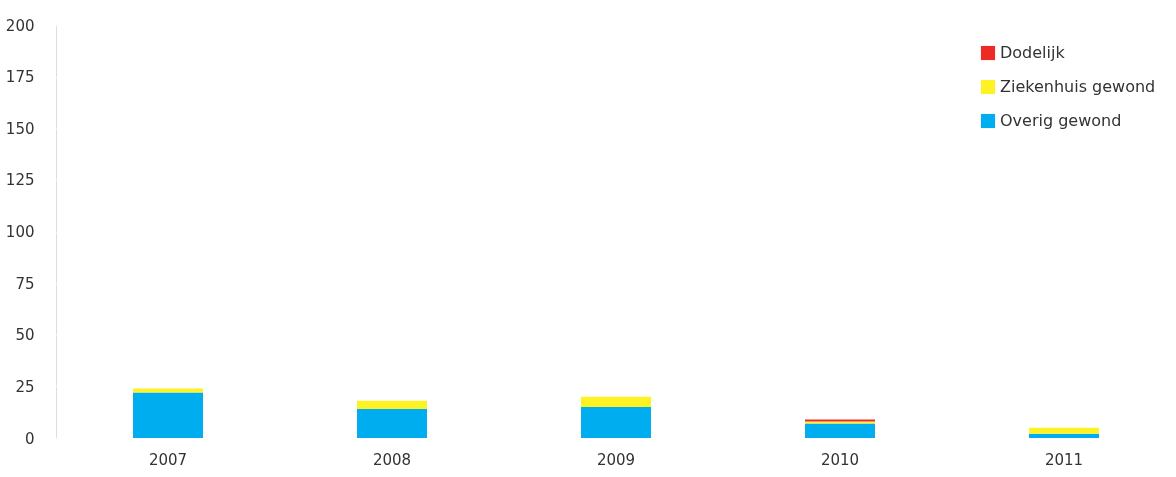 The height and width of the screenshot is (477, 1176). What do you see at coordinates (392, 459) in the screenshot?
I see `x-tick-label: 2008` at bounding box center [392, 459].